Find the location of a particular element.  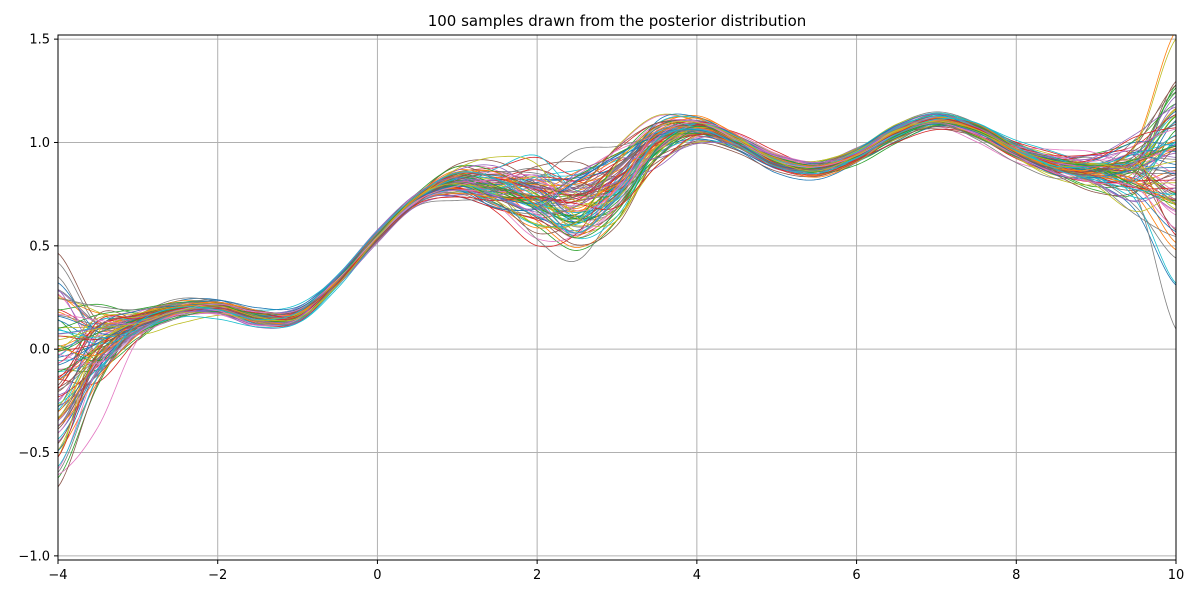

x-tick-label: −2 is located at coordinates (217, 575).